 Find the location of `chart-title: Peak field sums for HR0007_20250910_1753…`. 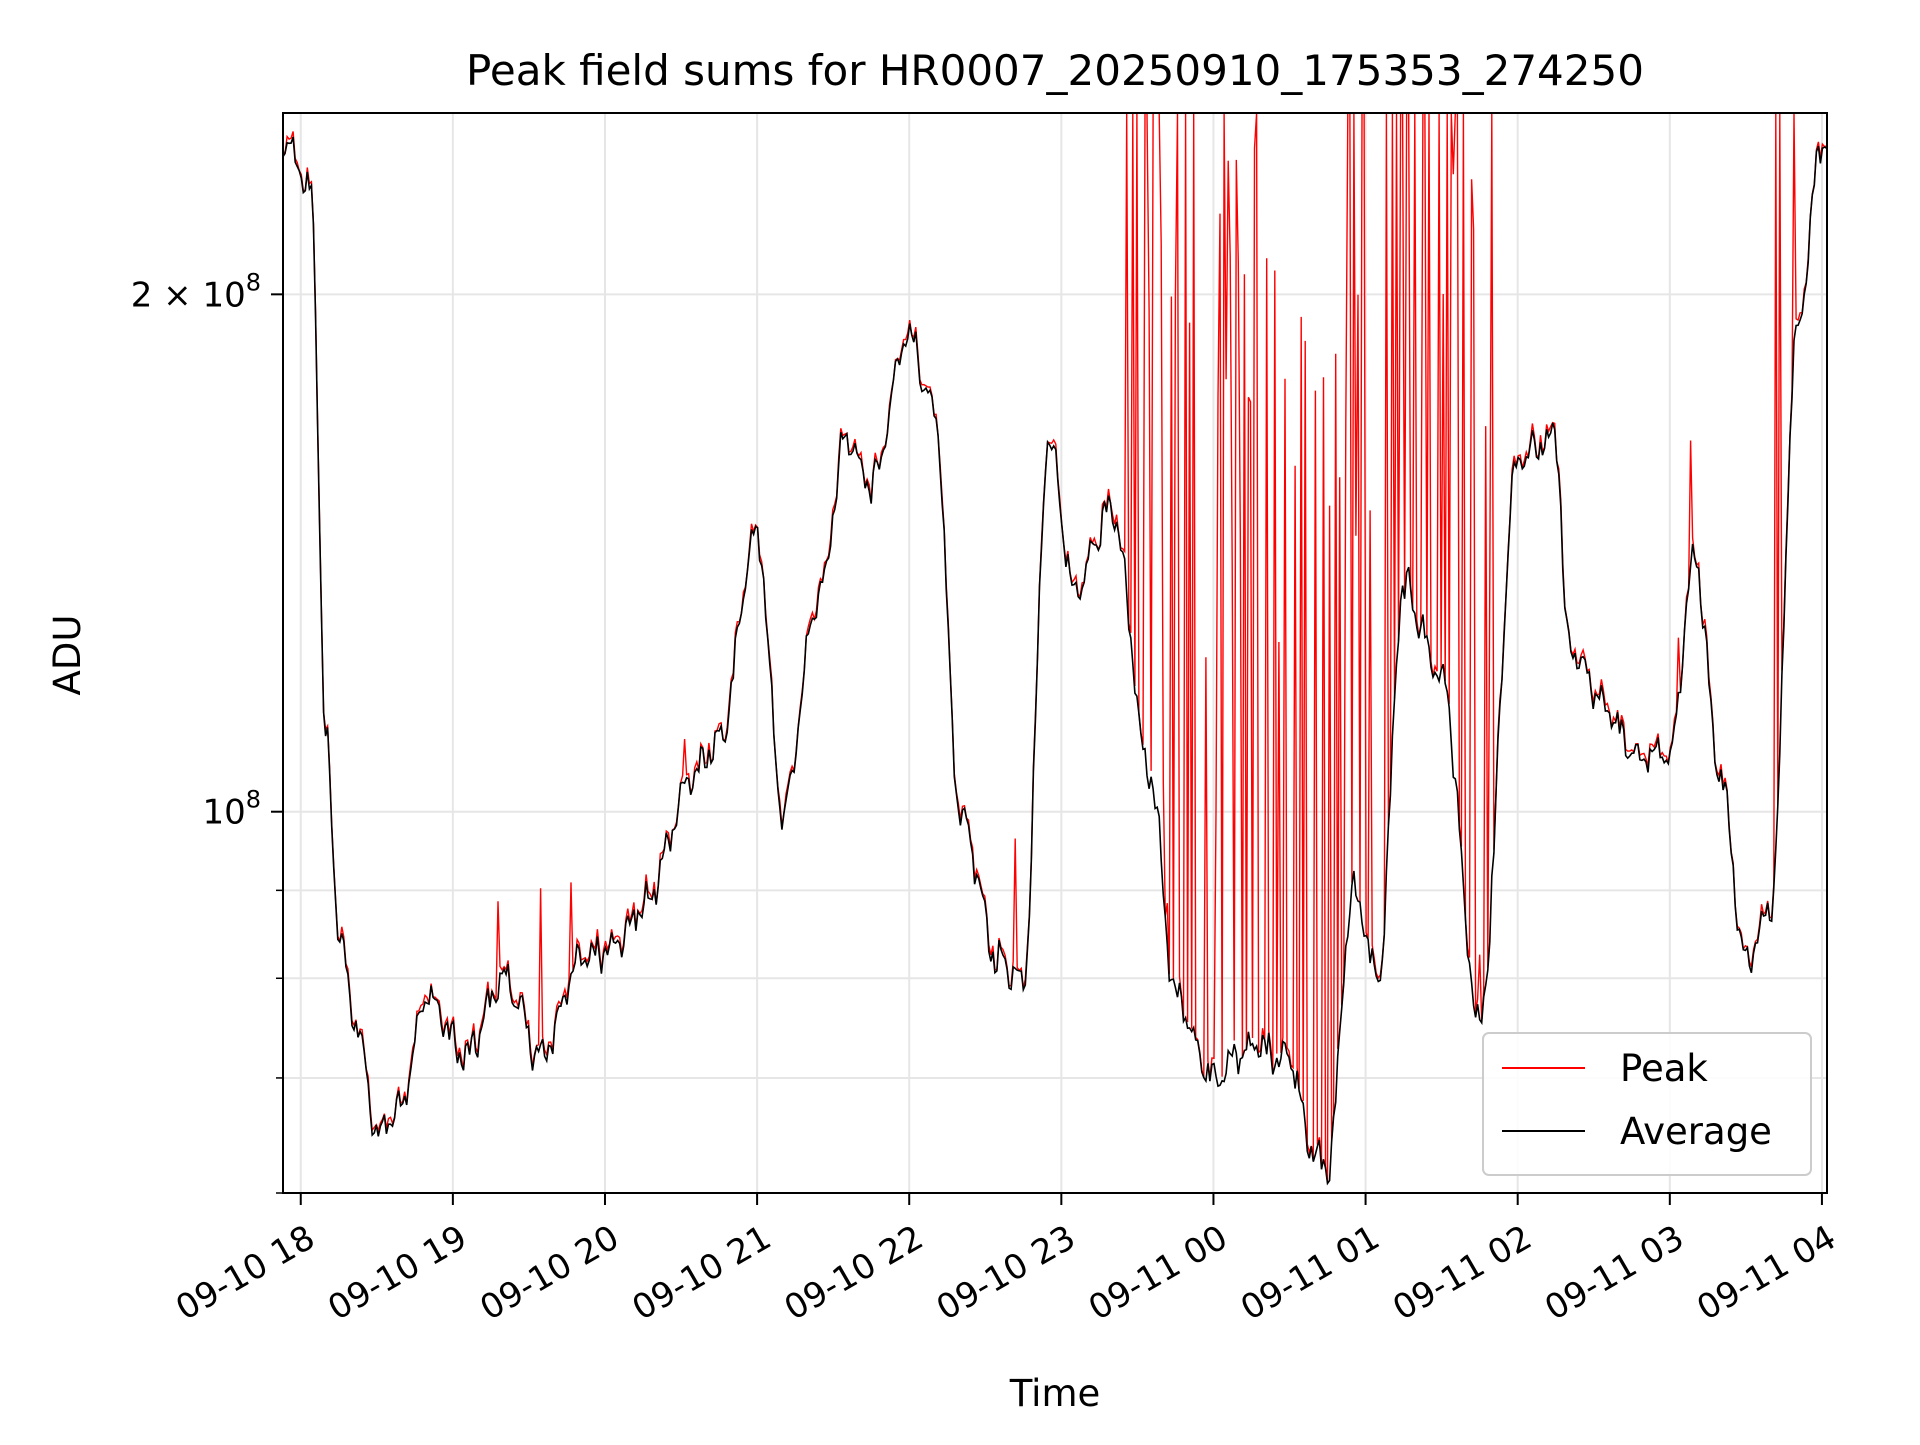

chart-title: Peak field sums for HR0007_20250910_1753… is located at coordinates (1055, 70).